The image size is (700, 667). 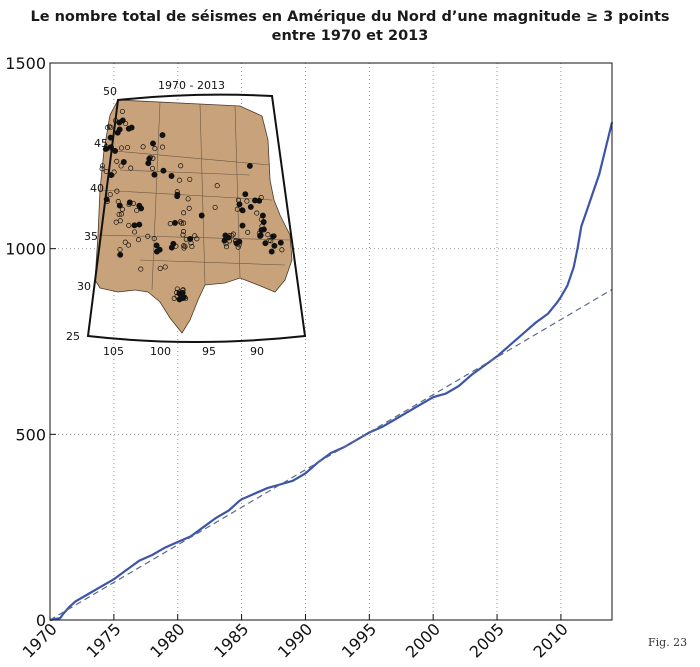 I want to click on lat-label-25: 25, so click(x=73, y=336).